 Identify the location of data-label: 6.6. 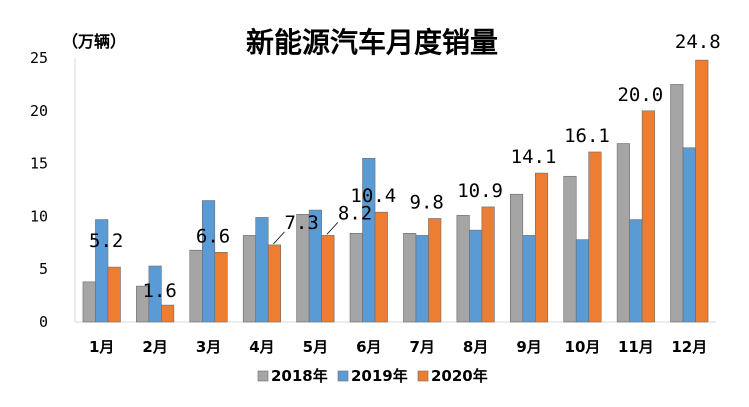
(213, 236).